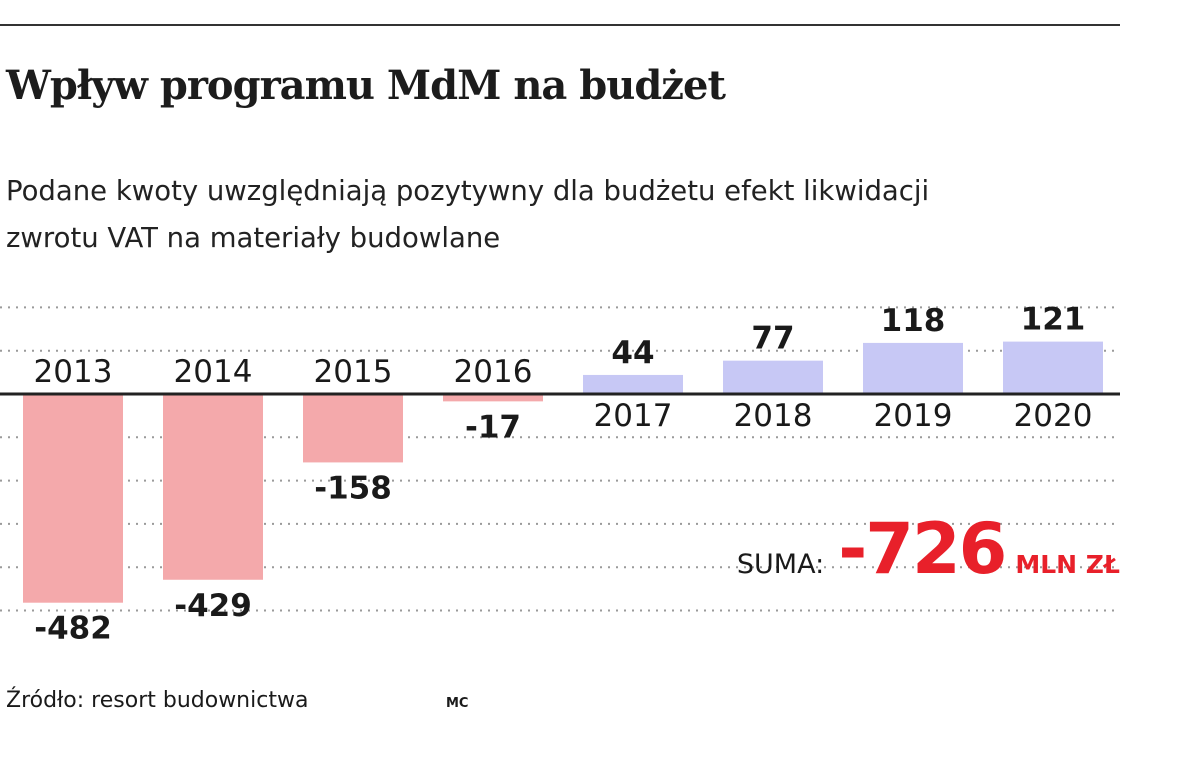 The height and width of the screenshot is (769, 1200). What do you see at coordinates (353, 428) in the screenshot?
I see `bar-2015` at bounding box center [353, 428].